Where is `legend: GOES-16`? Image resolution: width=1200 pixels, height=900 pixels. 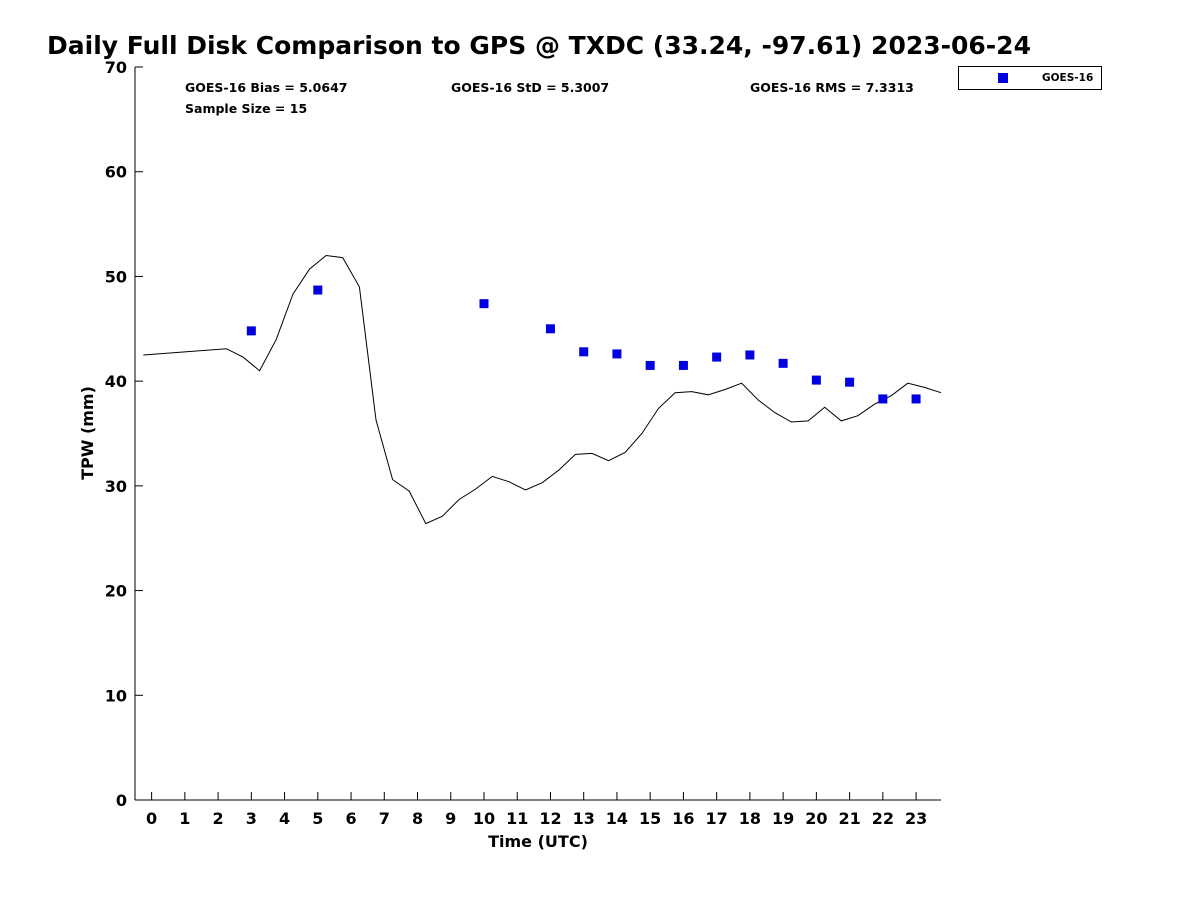
legend: GOES-16 is located at coordinates (1030, 78).